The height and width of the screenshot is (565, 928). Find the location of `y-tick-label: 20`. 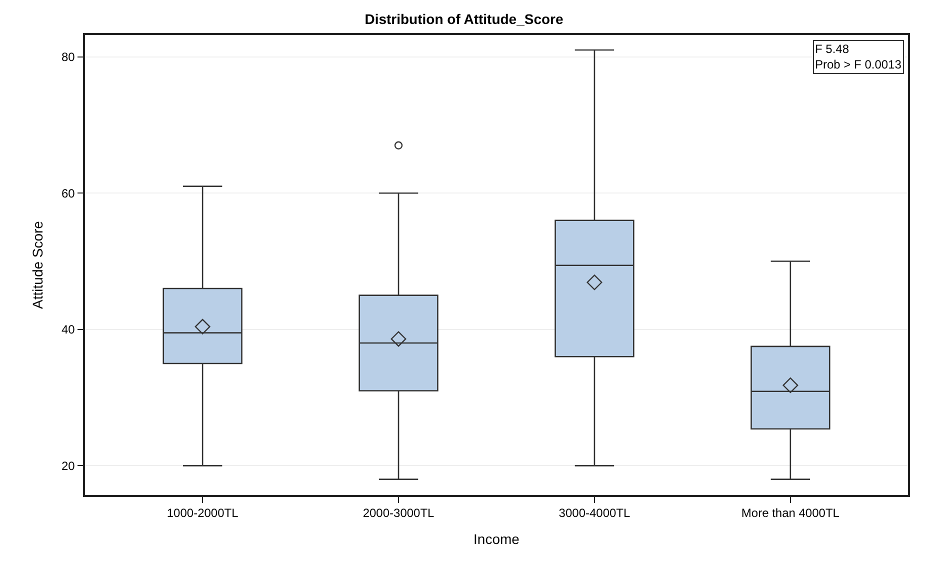

y-tick-label: 20 is located at coordinates (68, 465).